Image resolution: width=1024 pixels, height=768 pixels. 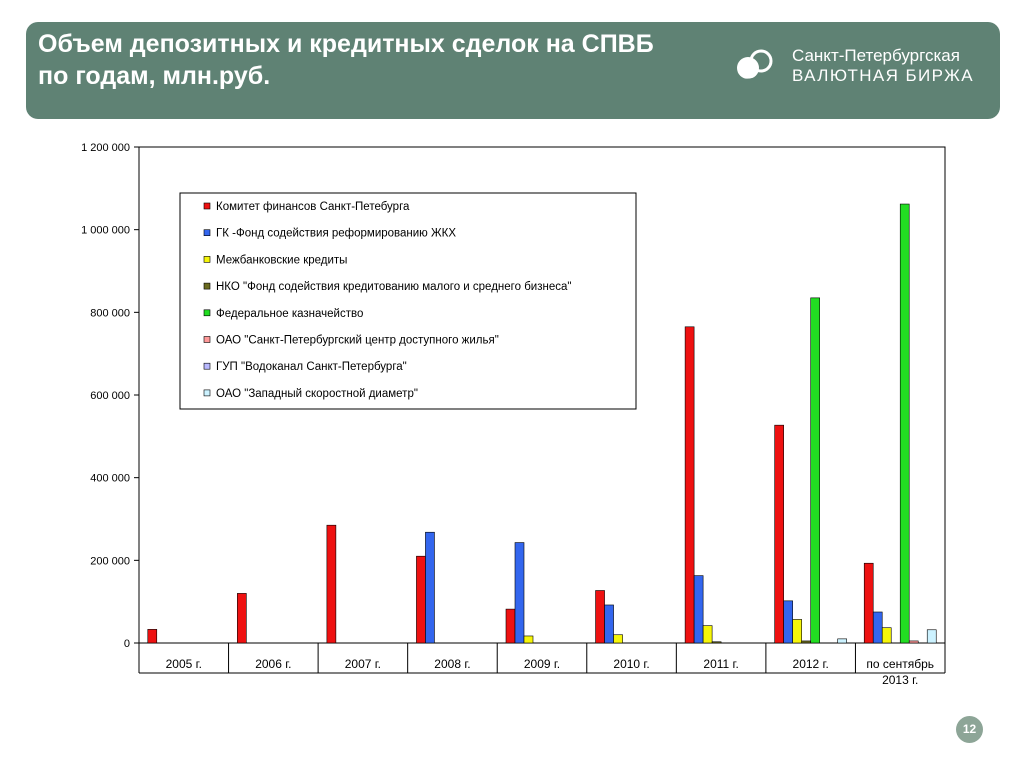 What do you see at coordinates (969, 729) in the screenshot?
I see `page-number-badge: 12` at bounding box center [969, 729].